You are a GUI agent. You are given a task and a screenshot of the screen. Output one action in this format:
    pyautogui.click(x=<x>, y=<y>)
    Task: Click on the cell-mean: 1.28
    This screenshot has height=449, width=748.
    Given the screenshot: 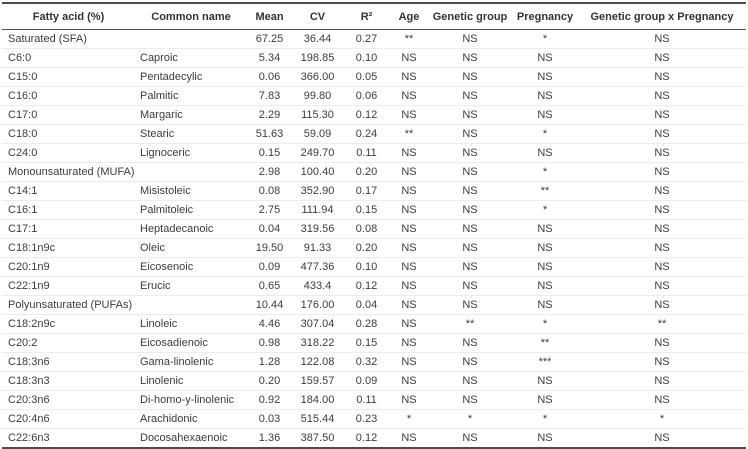 What is the action you would take?
    pyautogui.click(x=269, y=362)
    